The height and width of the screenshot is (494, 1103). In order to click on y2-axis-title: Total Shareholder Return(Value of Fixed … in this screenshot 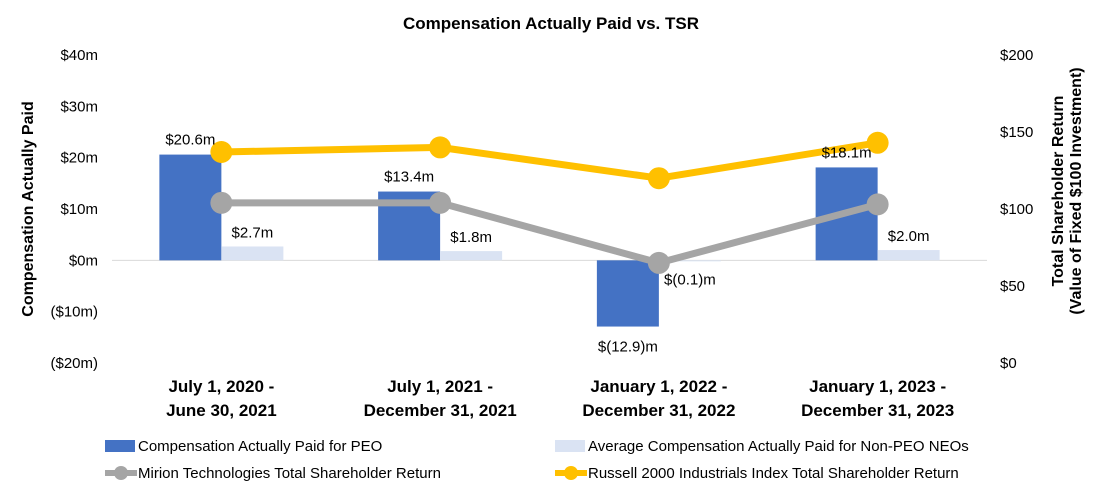, I will do `click(1067, 190)`.